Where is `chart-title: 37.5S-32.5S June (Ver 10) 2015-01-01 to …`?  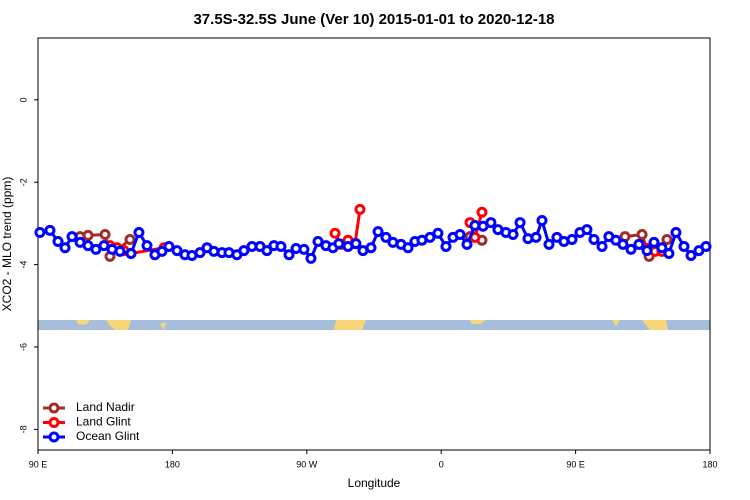 chart-title: 37.5S-32.5S June (Ver 10) 2015-01-01 to … is located at coordinates (373, 19).